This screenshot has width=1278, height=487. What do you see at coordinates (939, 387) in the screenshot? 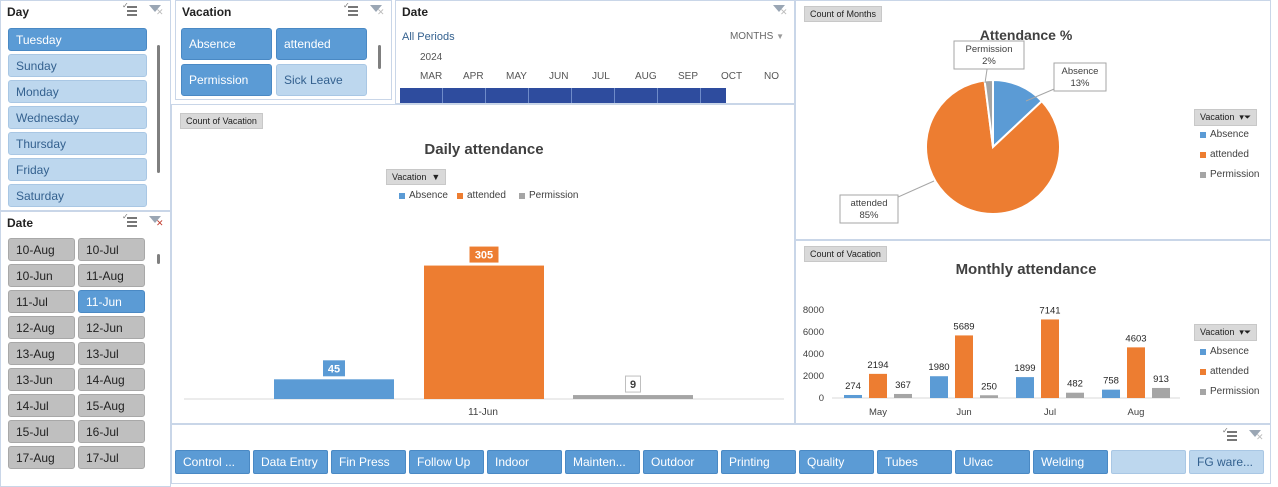
I see `monthly-bar-absence-jun` at bounding box center [939, 387].